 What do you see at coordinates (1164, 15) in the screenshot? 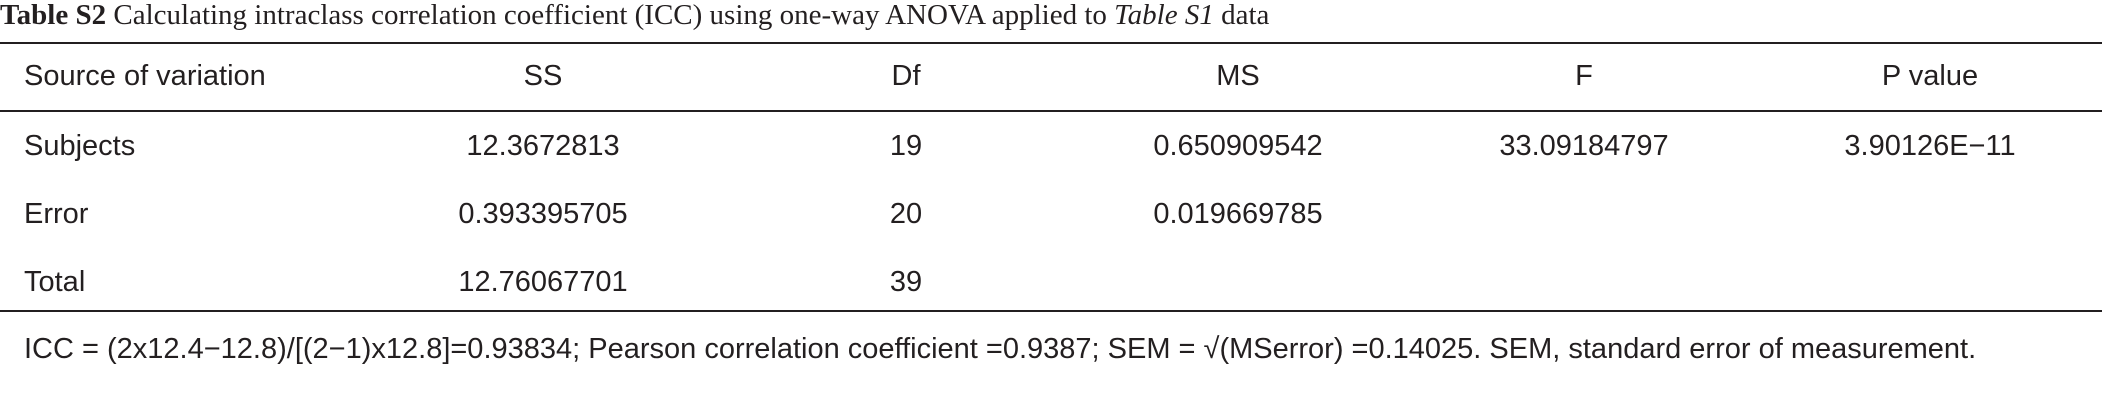
I see `caption-italic: Table S1` at bounding box center [1164, 15].